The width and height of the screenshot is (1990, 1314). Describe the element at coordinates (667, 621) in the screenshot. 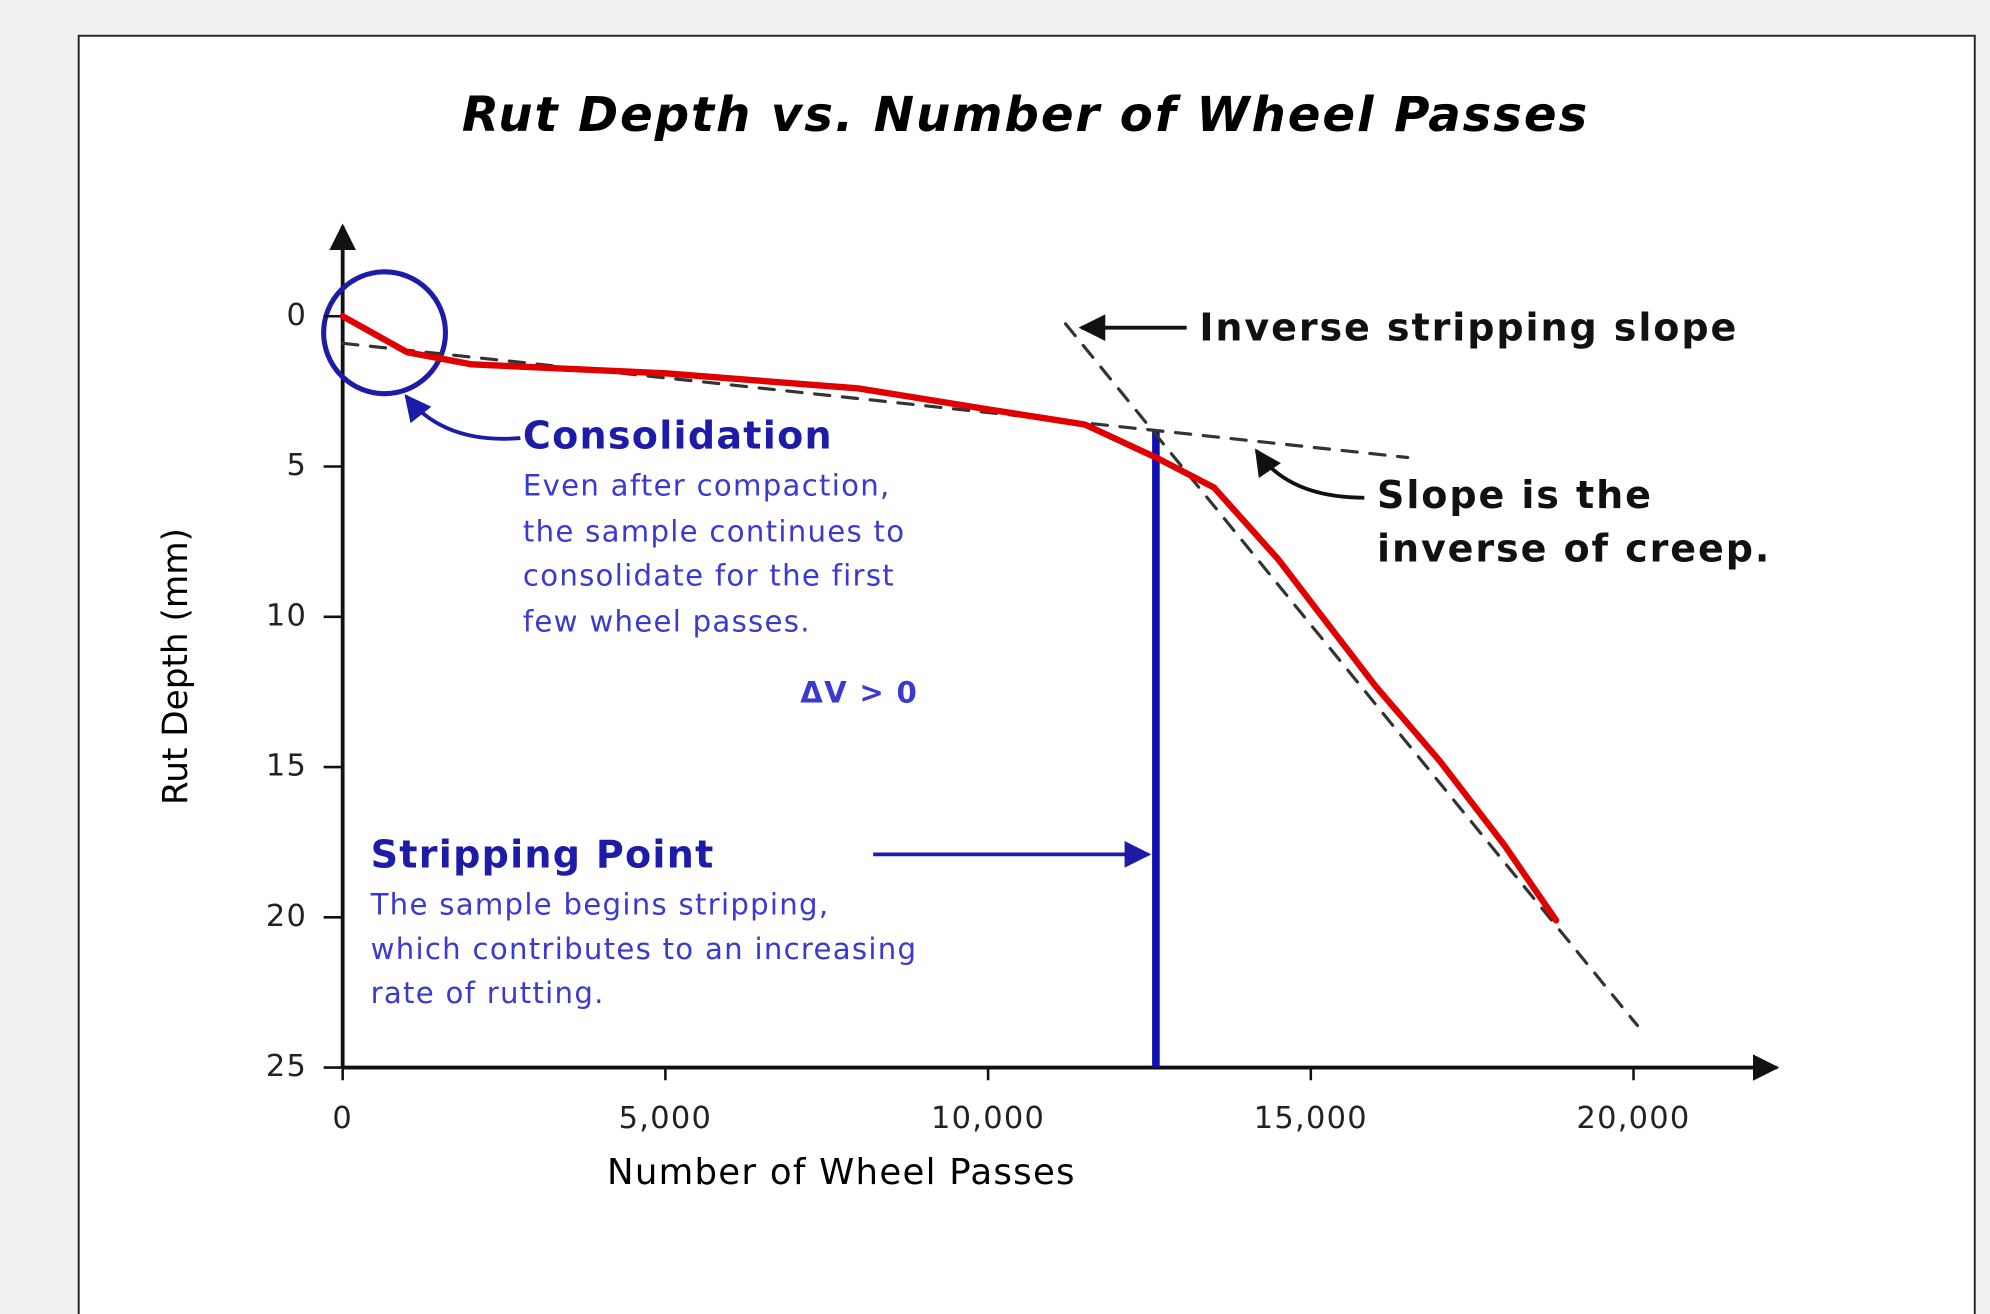

I see `annotation-text: few wheel passes.` at that location.